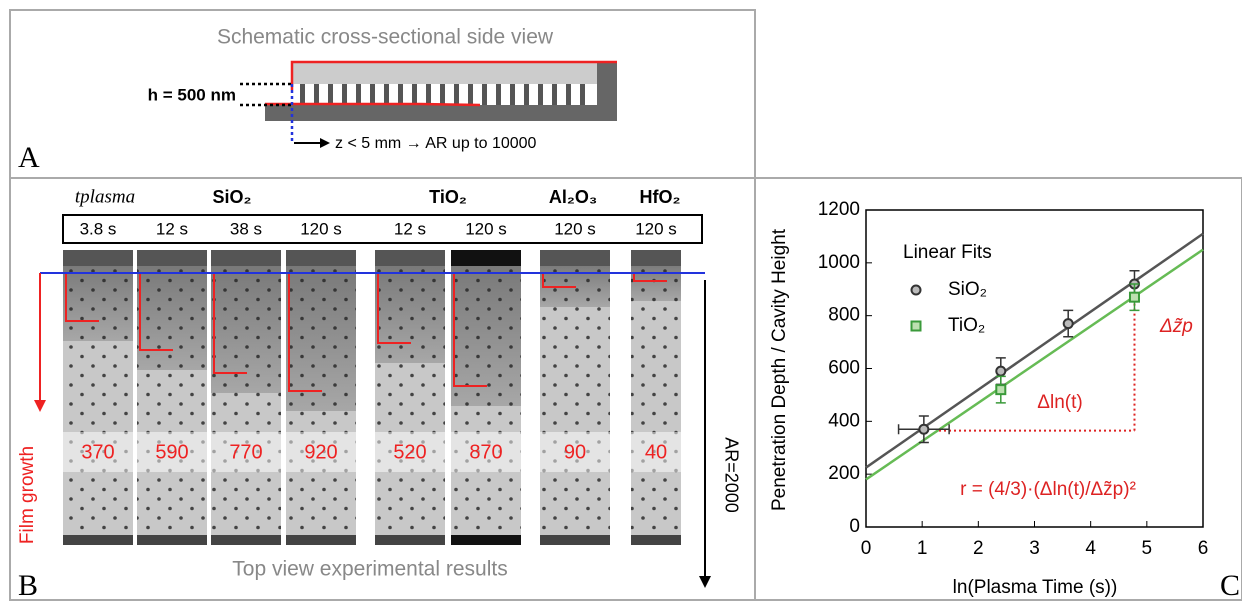 The width and height of the screenshot is (1242, 611). I want to click on annotation: r = (4/3)·(Δln(t)/Δz̃p)², so click(1048, 489).